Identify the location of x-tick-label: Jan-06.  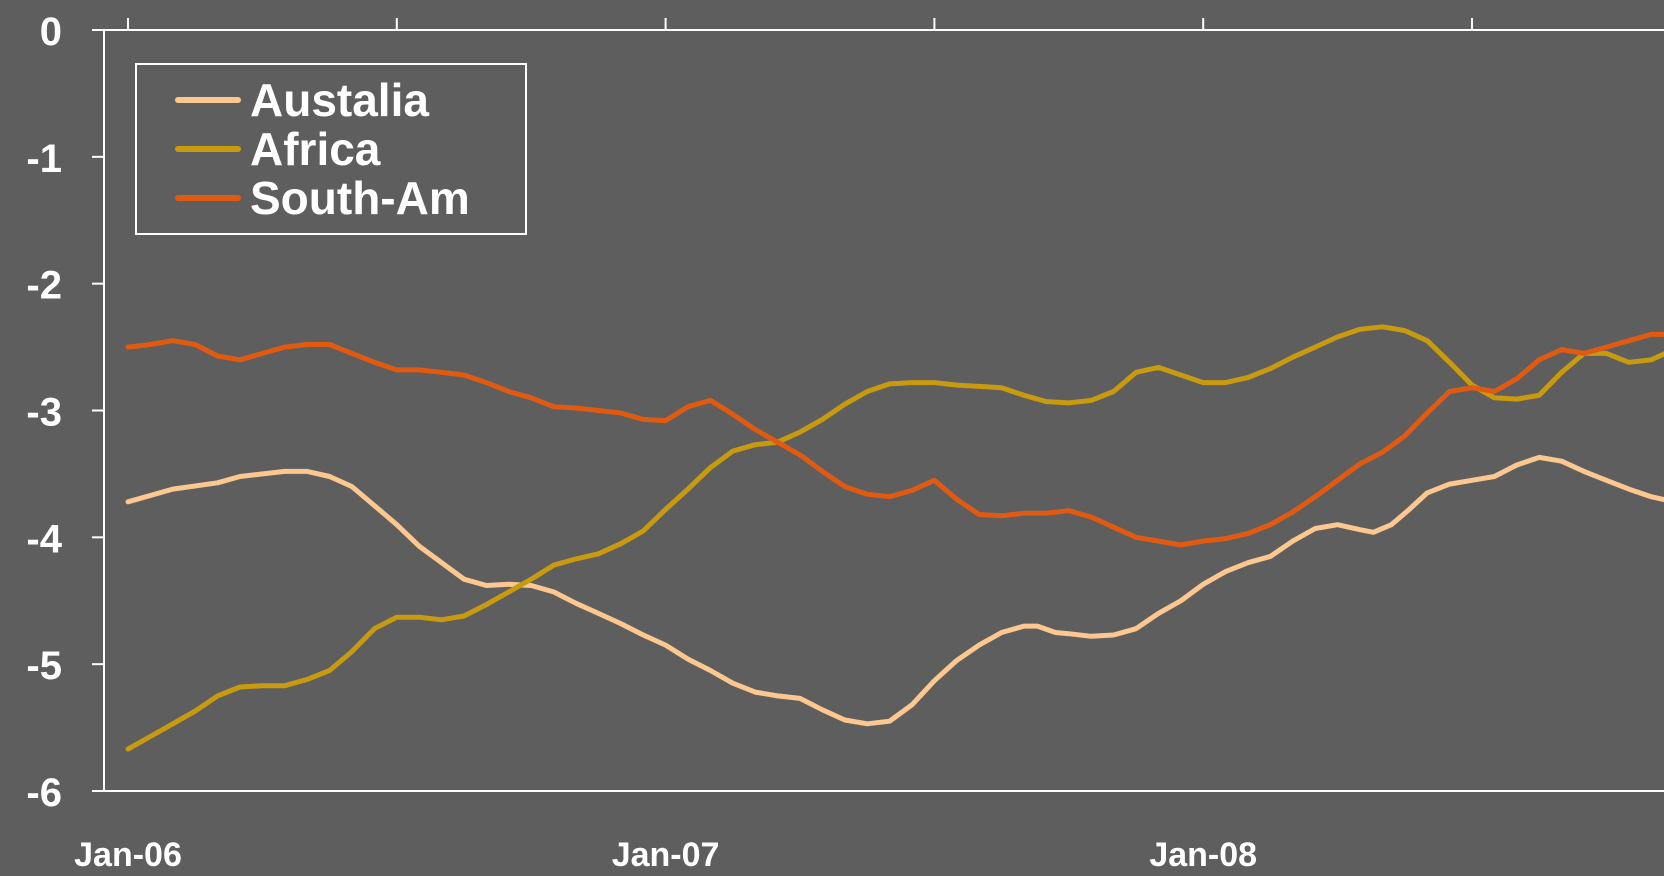
(128, 853).